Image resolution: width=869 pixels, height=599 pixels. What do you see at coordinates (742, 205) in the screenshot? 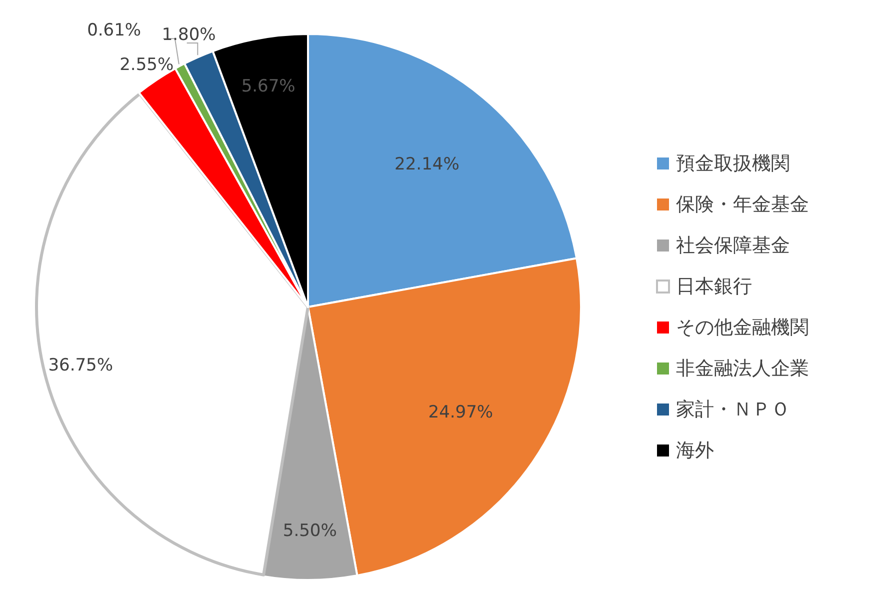
I see `legend-label: 保険・年金基金` at bounding box center [742, 205].